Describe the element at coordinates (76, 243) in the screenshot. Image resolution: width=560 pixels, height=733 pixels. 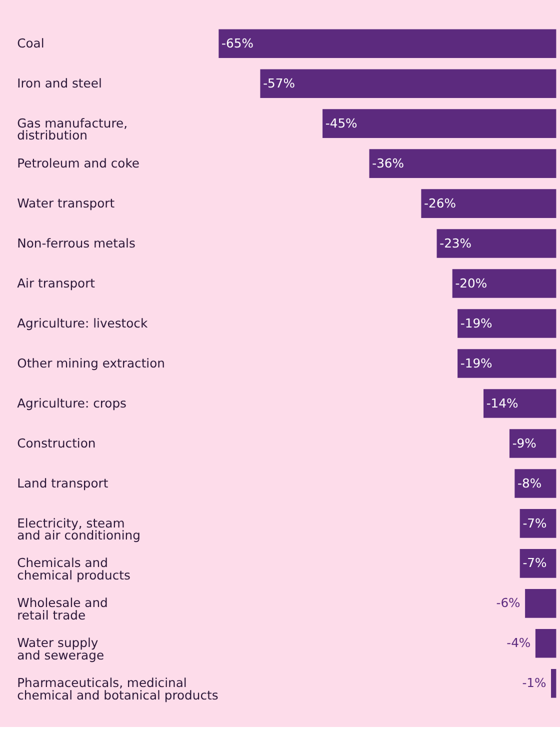
I see `y-tick-label: Non-ferrous metals` at that location.